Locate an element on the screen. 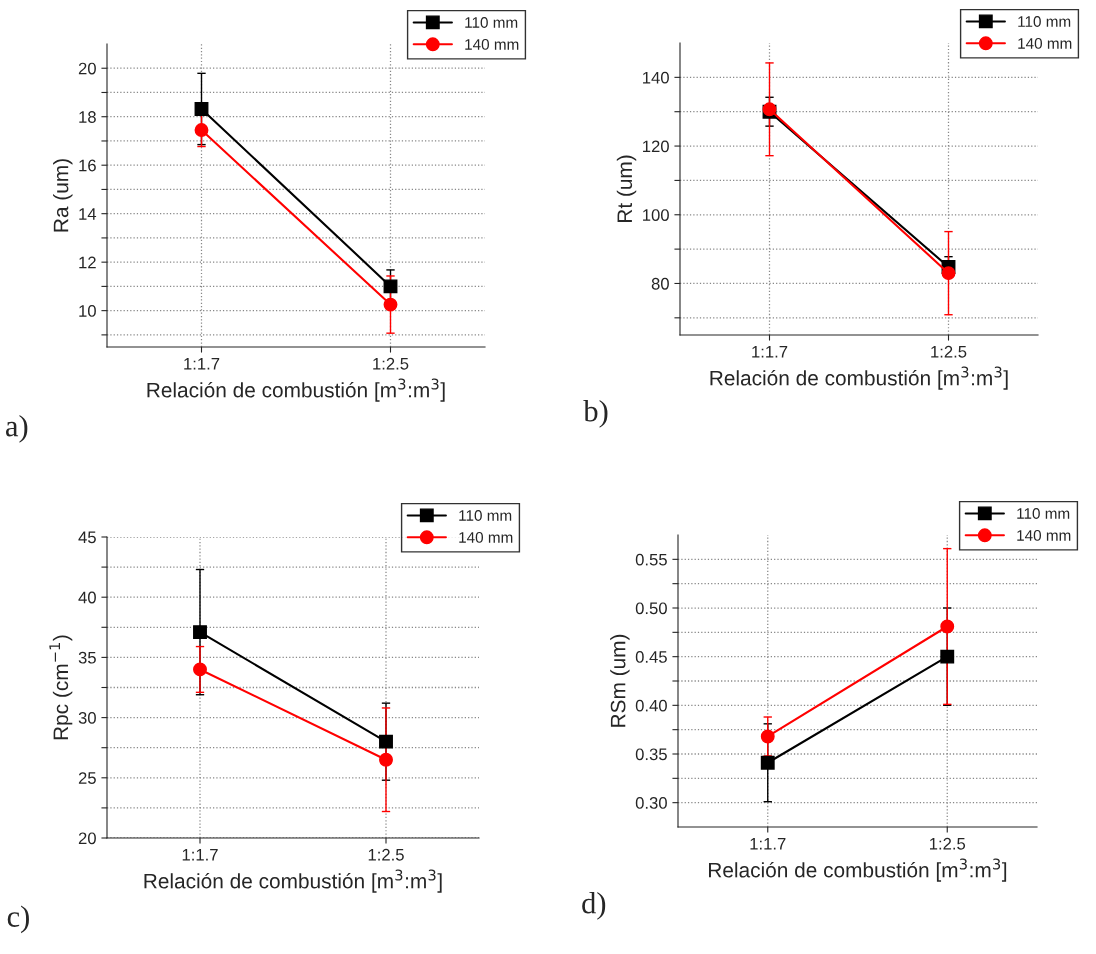 The image size is (1096, 954). y-axis-title: Rpc (cm$^{−1}$) is located at coordinates (61, 687).